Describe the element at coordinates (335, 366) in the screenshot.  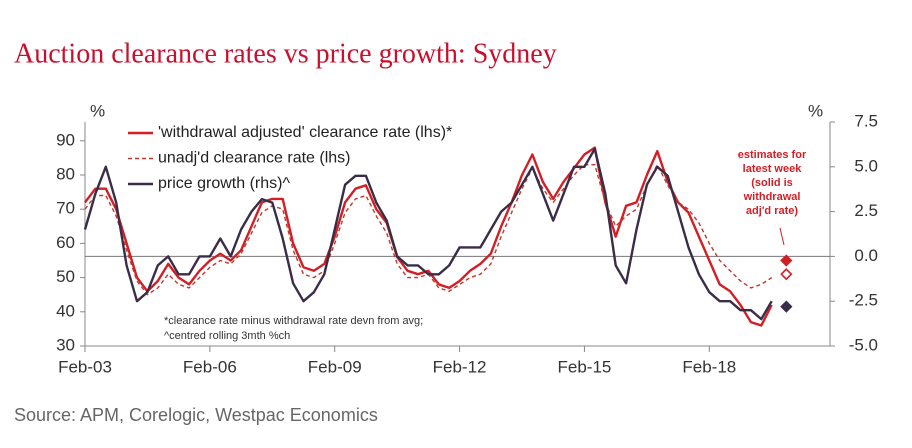
I see `x-tick-label: Feb-09` at that location.